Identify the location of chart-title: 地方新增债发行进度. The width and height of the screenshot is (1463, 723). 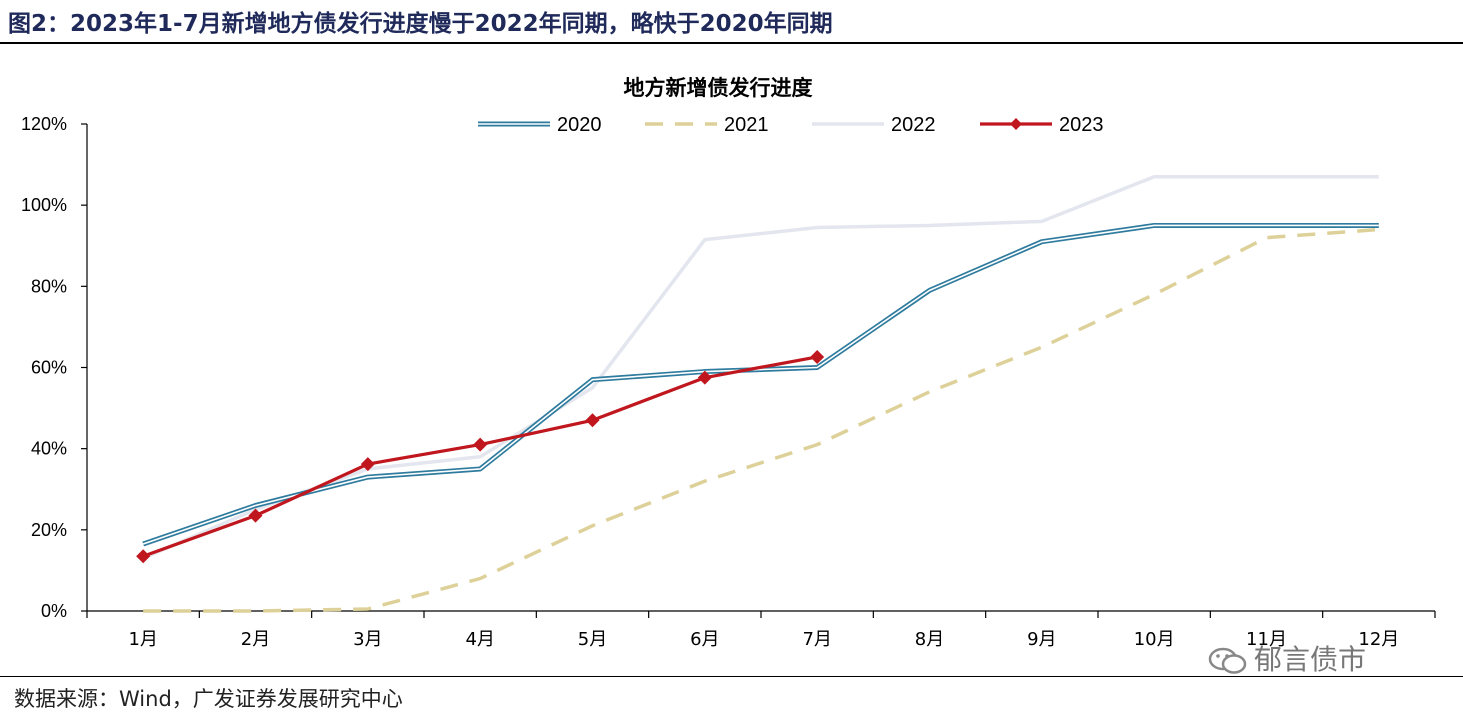
(718, 88).